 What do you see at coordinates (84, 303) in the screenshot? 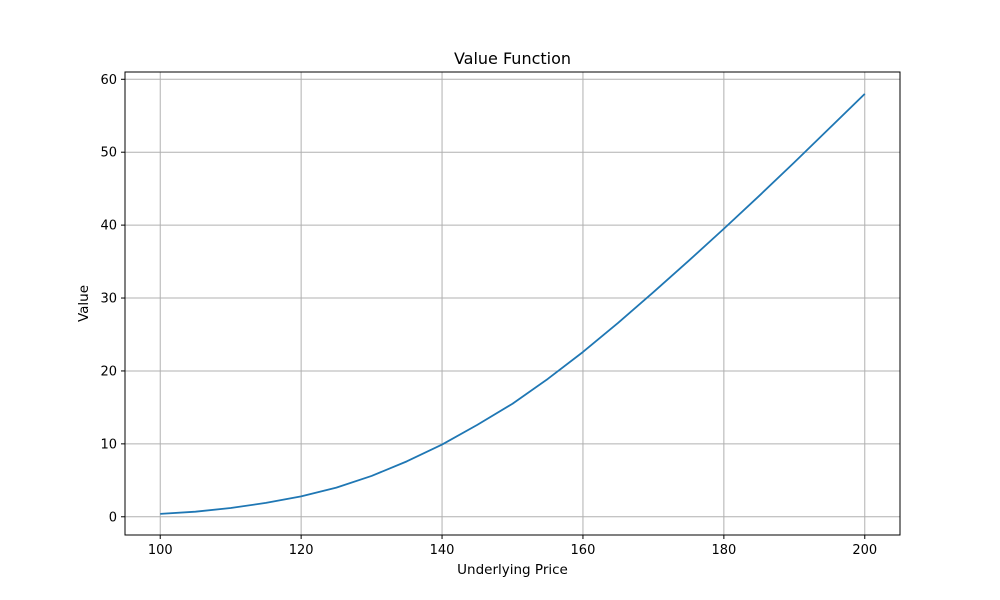
I see `y-axis-label: Value` at bounding box center [84, 303].